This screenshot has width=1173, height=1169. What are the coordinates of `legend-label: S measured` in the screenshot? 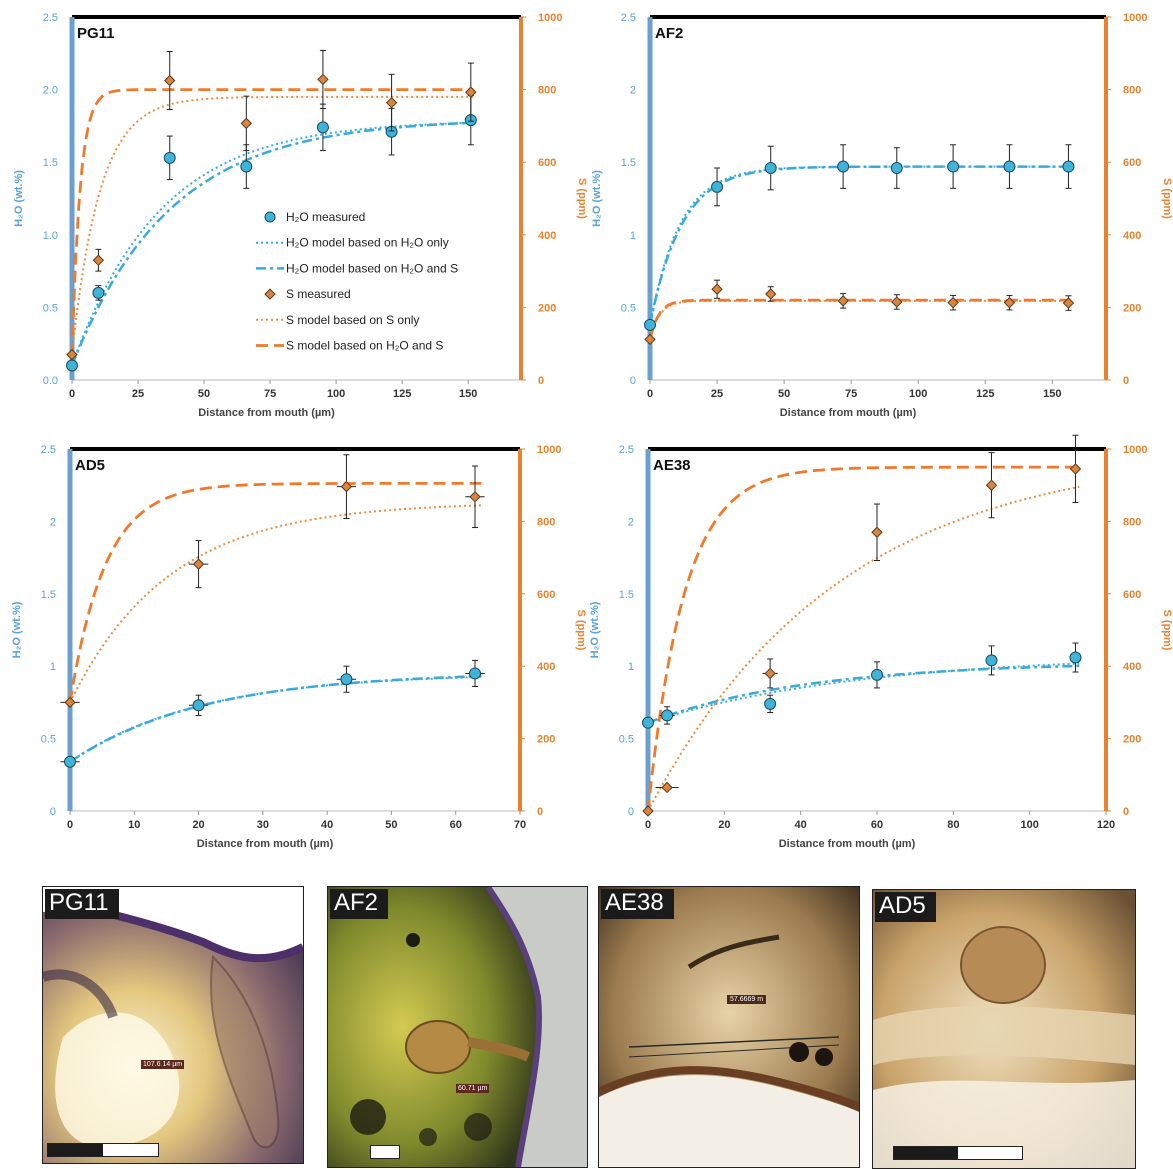 It's located at (318, 294).